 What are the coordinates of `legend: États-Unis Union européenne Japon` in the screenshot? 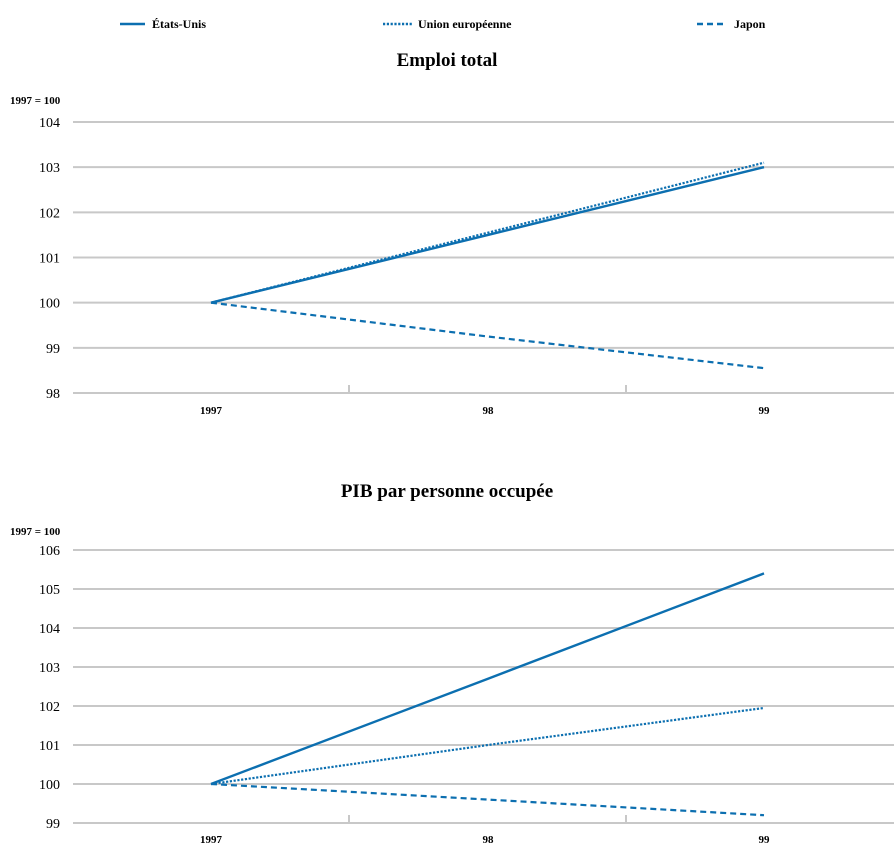 It's located at (443, 24).